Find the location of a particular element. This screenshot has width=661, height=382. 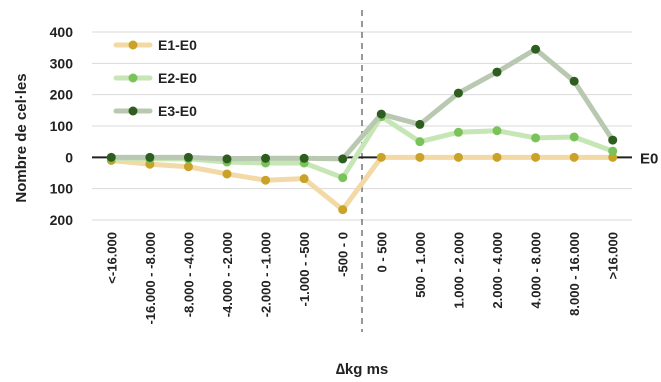

x-tick-label: -8.000 - -4.000 is located at coordinates (188, 274).